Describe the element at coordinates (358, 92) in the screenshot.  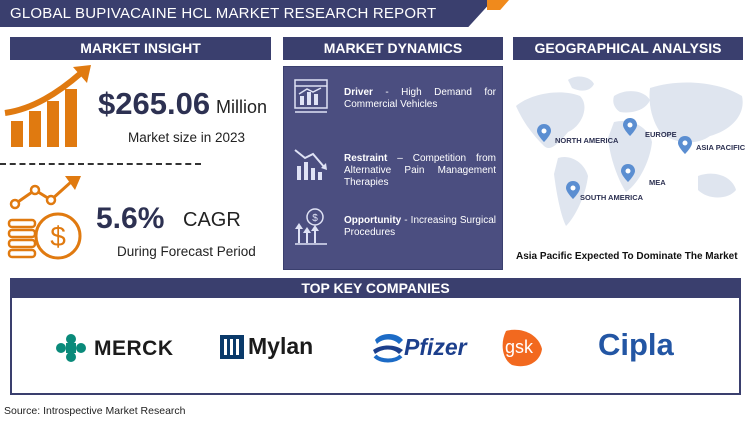
I see `driver-title: Driver` at that location.